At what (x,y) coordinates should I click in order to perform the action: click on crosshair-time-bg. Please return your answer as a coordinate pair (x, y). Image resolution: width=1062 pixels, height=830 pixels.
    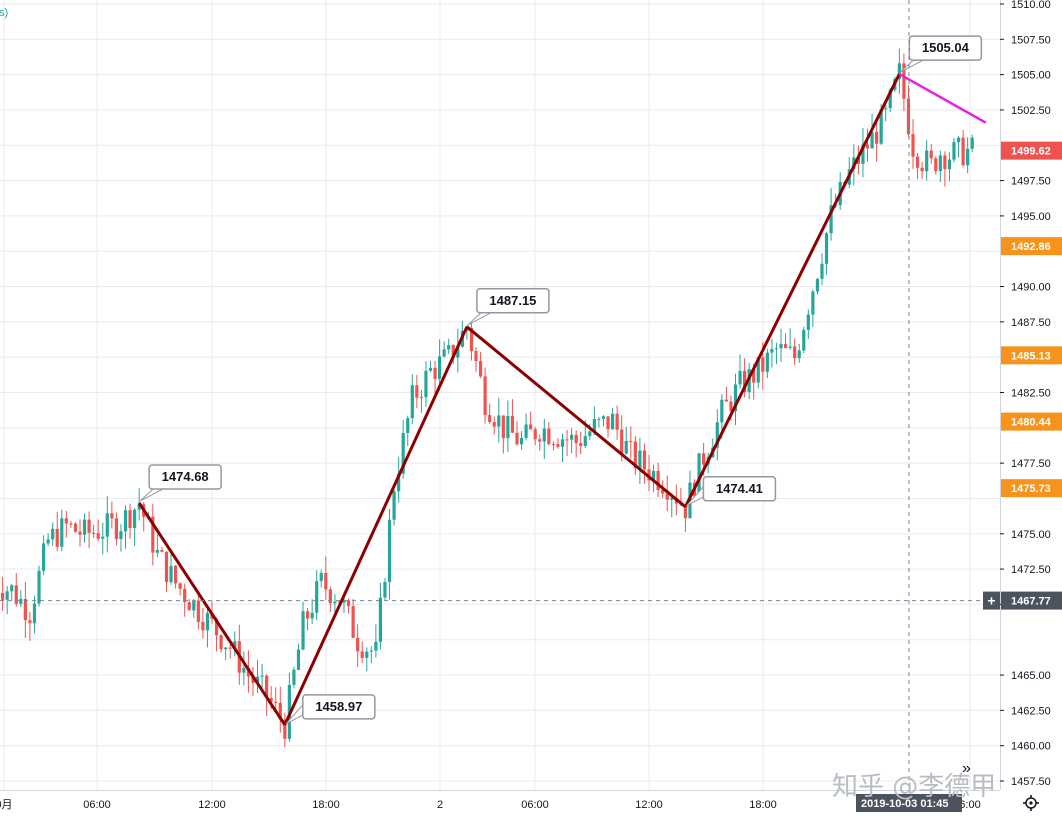
    Looking at the image, I should click on (909, 803).